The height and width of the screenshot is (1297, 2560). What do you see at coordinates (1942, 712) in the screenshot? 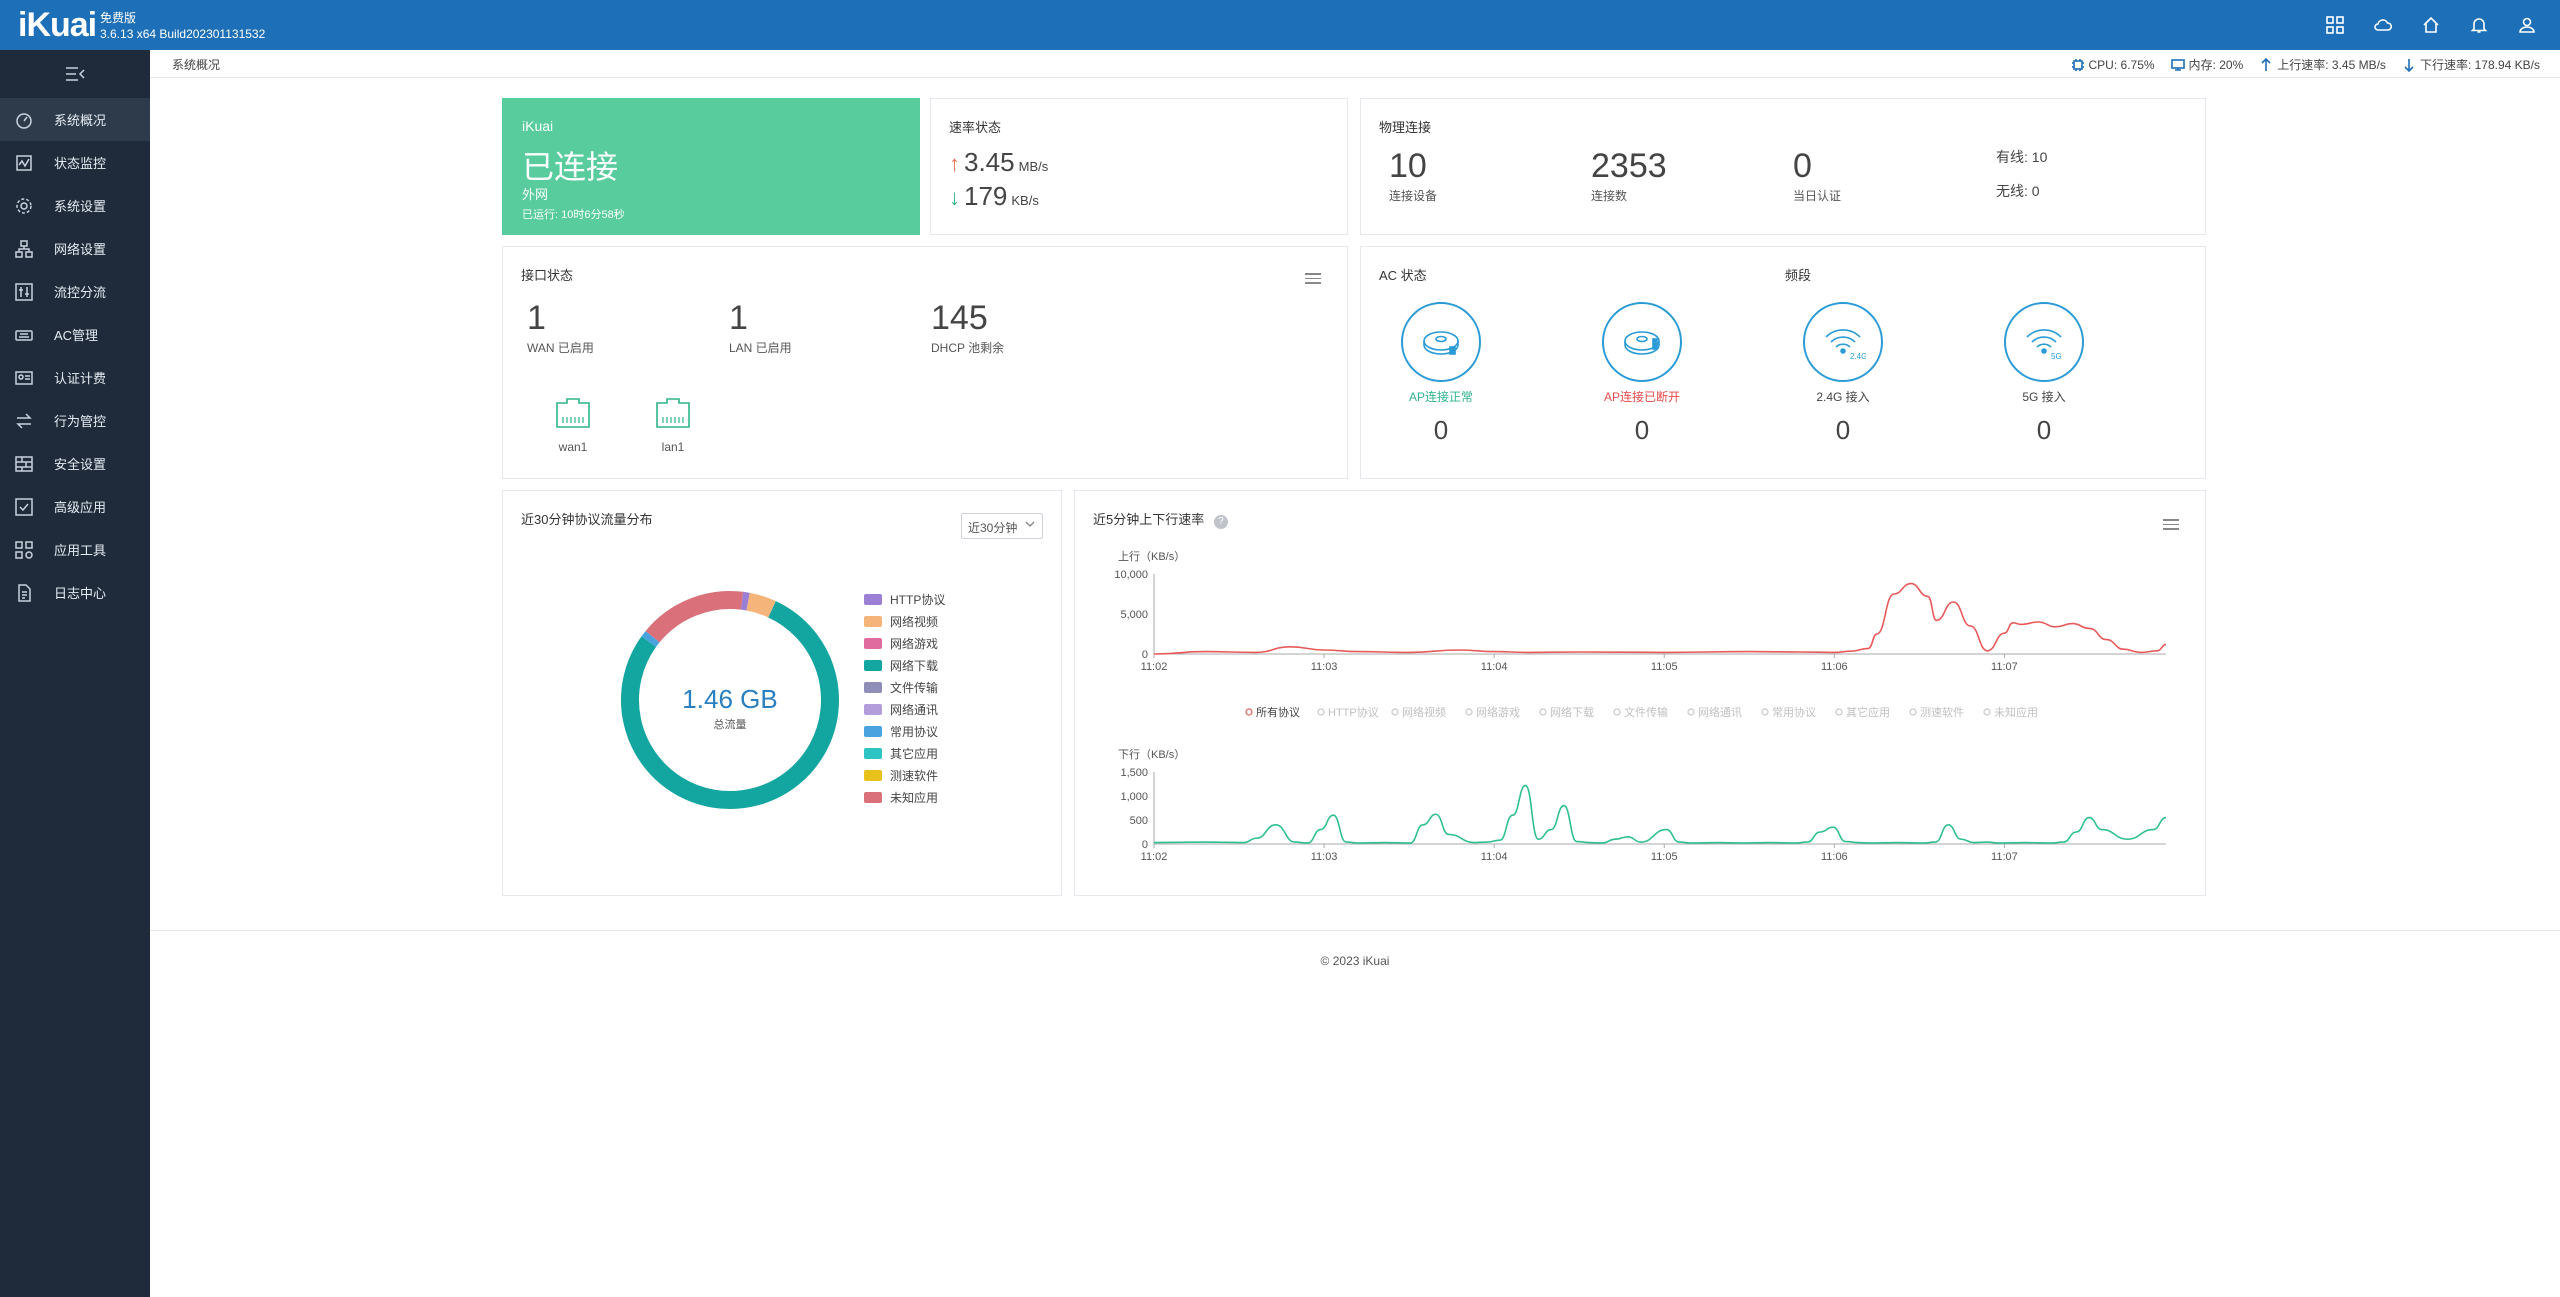
I see `series-legend-item: 测速软件` at bounding box center [1942, 712].